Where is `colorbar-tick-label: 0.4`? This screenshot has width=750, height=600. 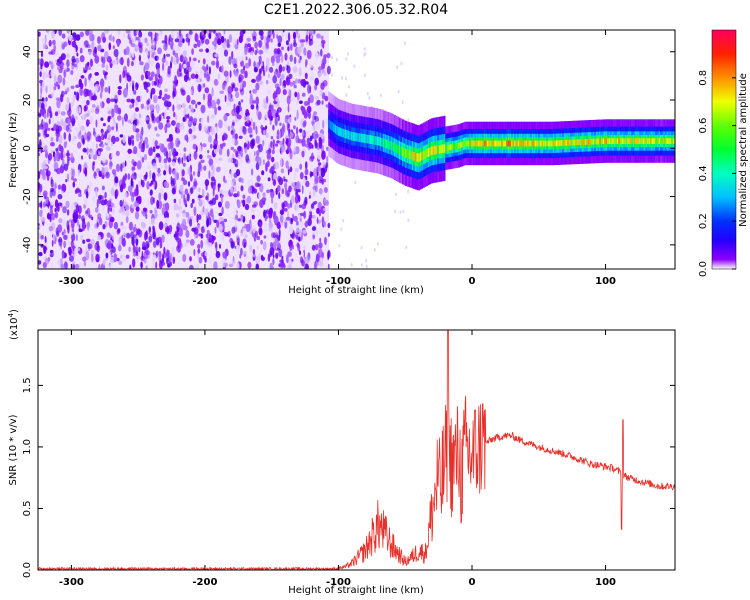
colorbar-tick-label: 0.4 is located at coordinates (703, 173).